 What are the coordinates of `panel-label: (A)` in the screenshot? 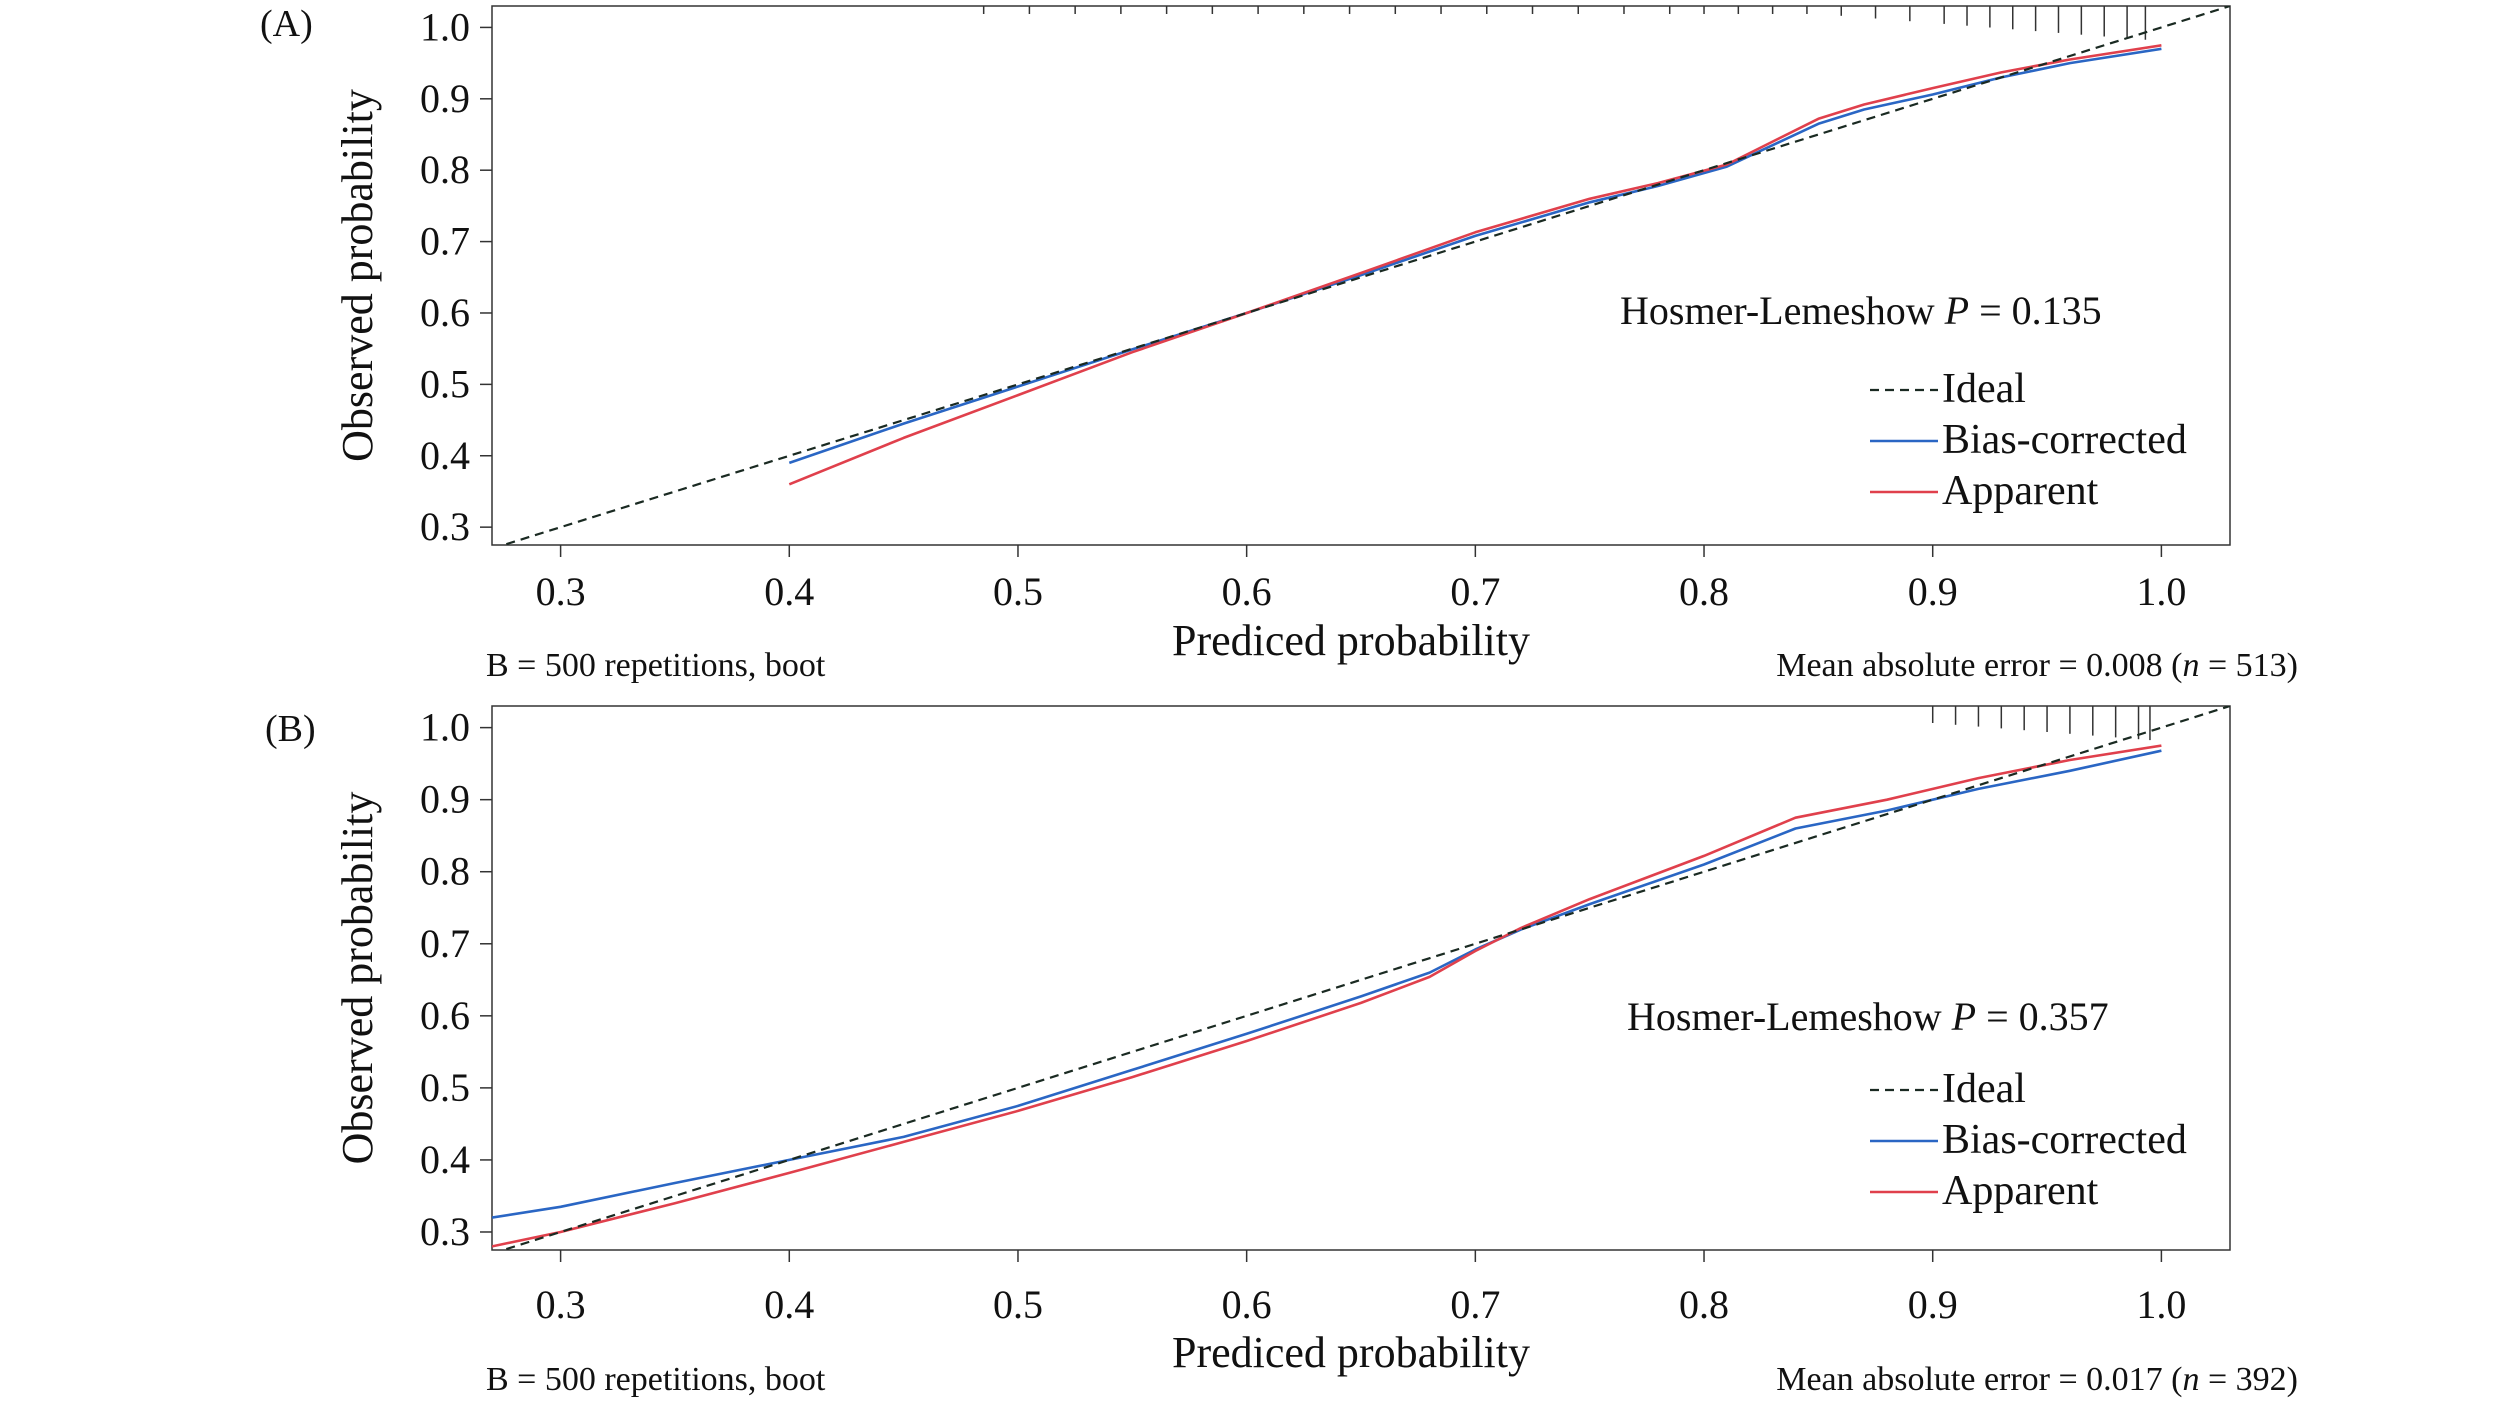 It's located at (286, 24).